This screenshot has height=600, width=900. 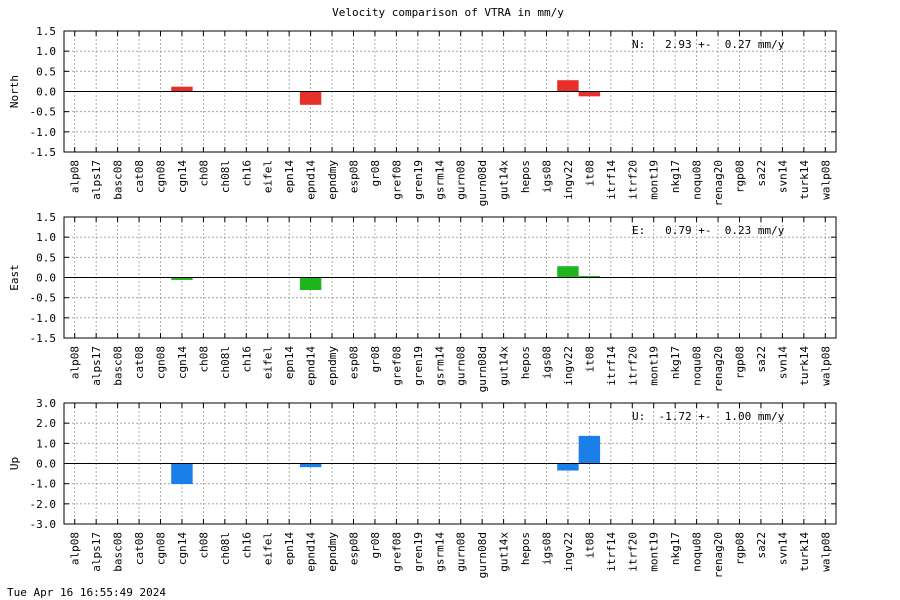 What do you see at coordinates (139, 548) in the screenshot?
I see `x-tick-label: cat08` at bounding box center [139, 548].